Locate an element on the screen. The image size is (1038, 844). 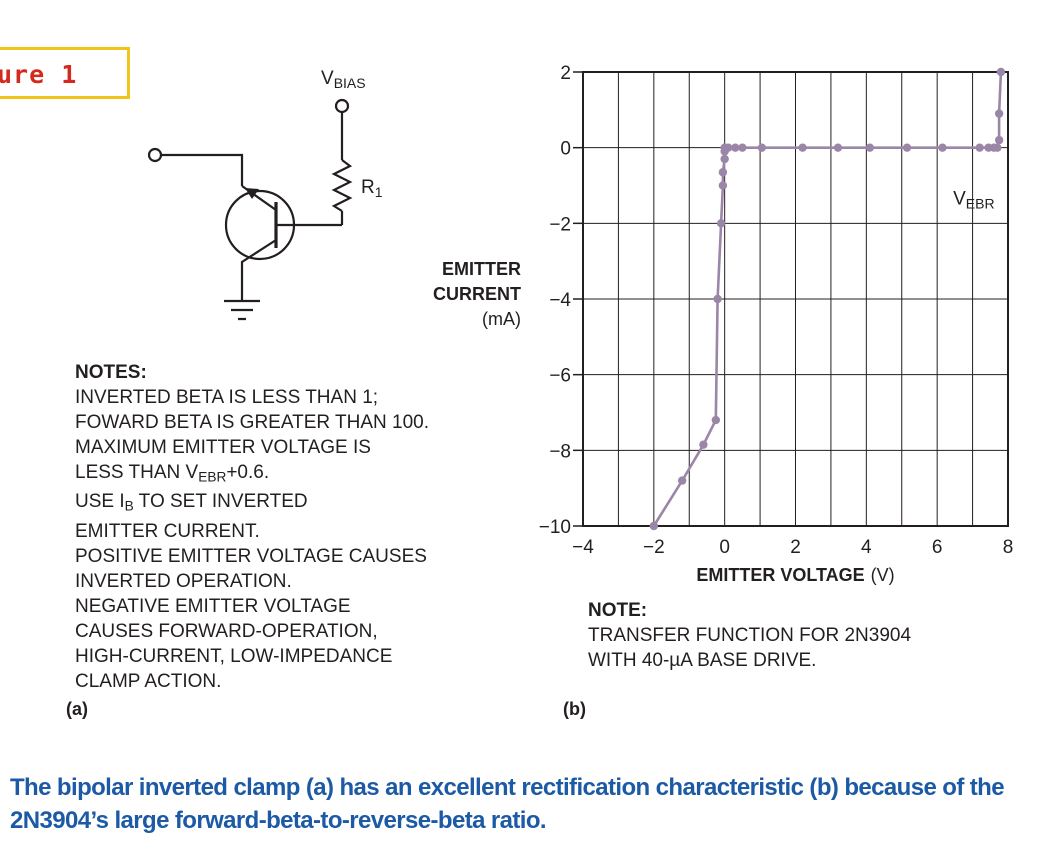
r1-resistor is located at coordinates (342, 185).